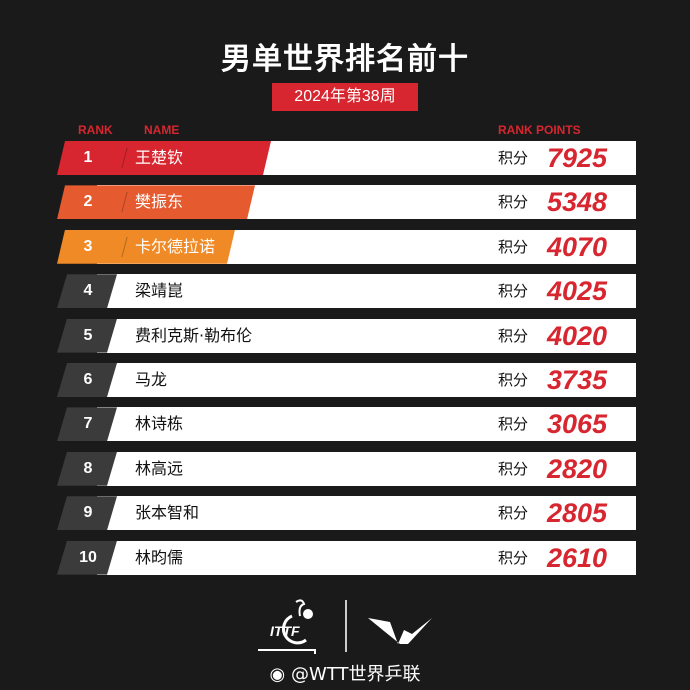 The width and height of the screenshot is (690, 690). Describe the element at coordinates (577, 424) in the screenshot. I see `rank-points: 3065` at that location.